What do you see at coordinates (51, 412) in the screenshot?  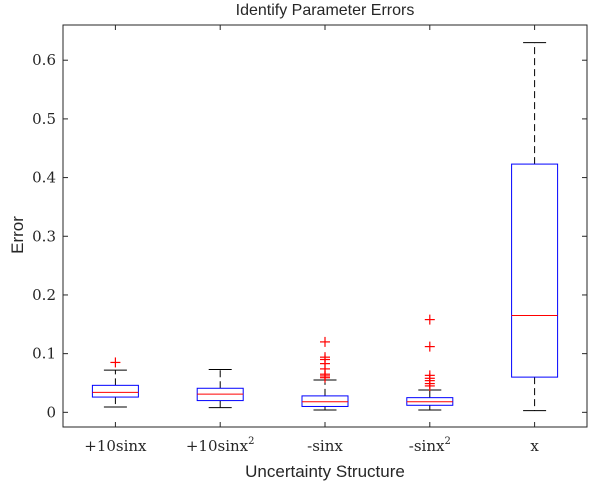 I see `y-tick-label: 0` at bounding box center [51, 412].